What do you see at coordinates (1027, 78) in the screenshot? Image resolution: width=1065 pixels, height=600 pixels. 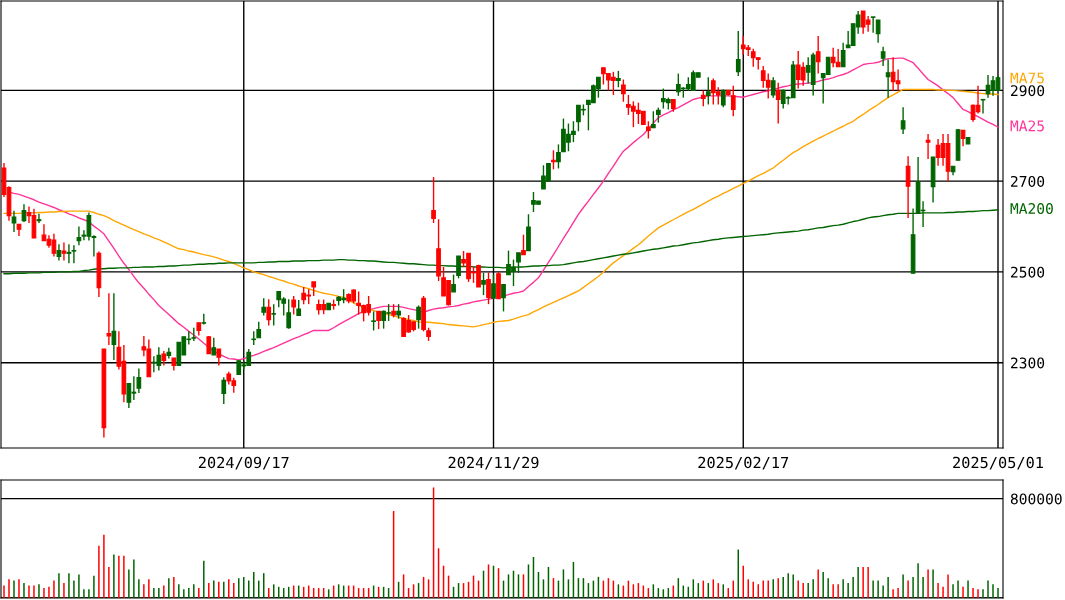 I see `series-label: MA75` at bounding box center [1027, 78].